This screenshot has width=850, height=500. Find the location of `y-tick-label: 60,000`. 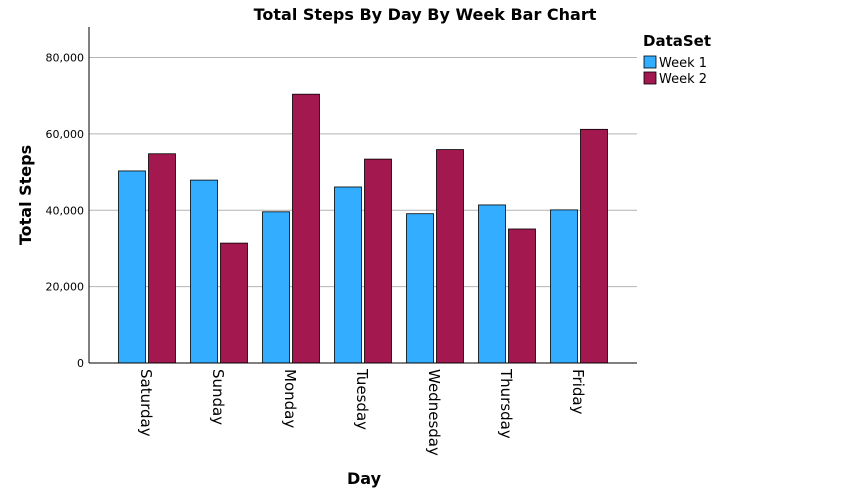

y-tick-label: 60,000 is located at coordinates (65, 134).